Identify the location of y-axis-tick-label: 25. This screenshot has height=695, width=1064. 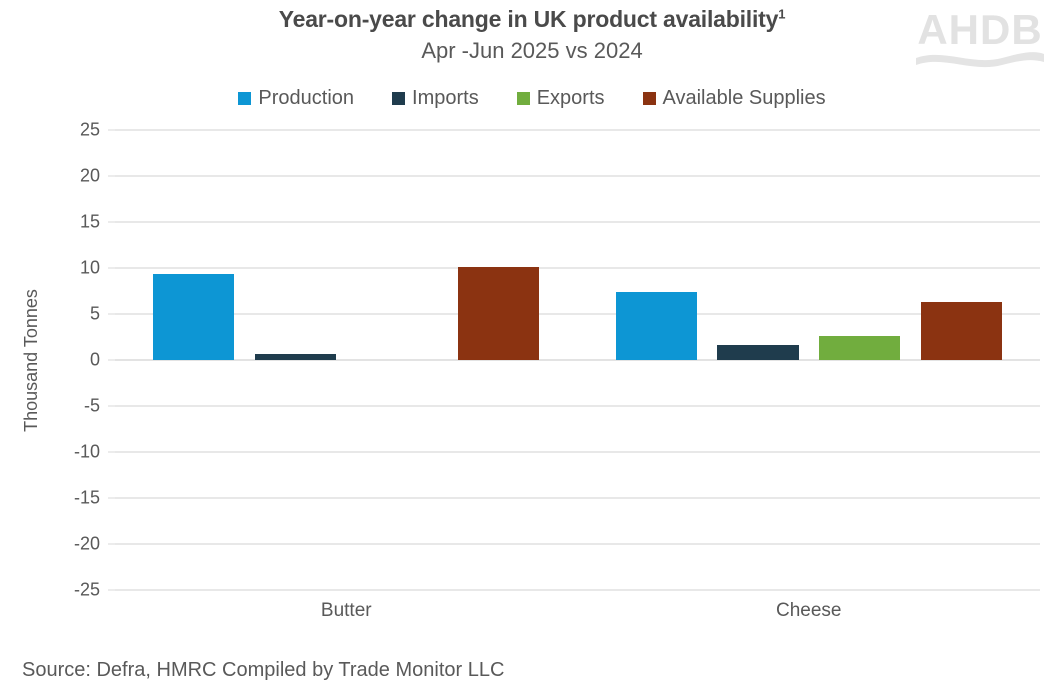
(89, 129).